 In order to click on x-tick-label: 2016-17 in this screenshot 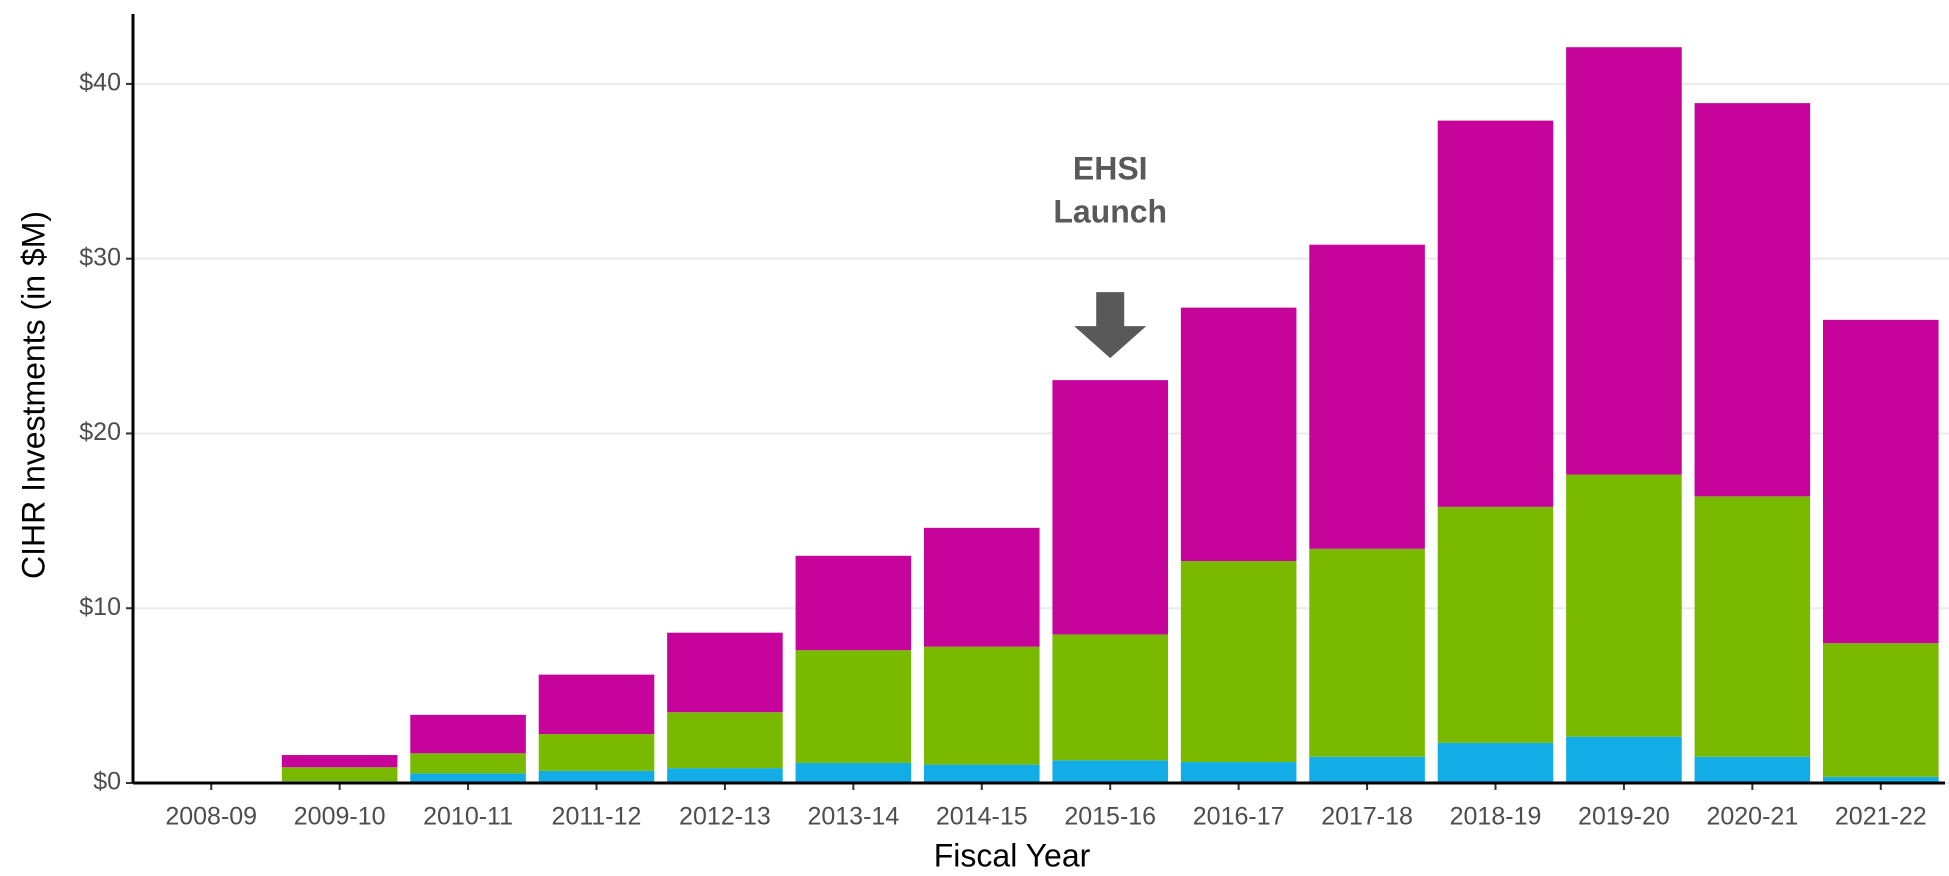, I will do `click(1239, 817)`.